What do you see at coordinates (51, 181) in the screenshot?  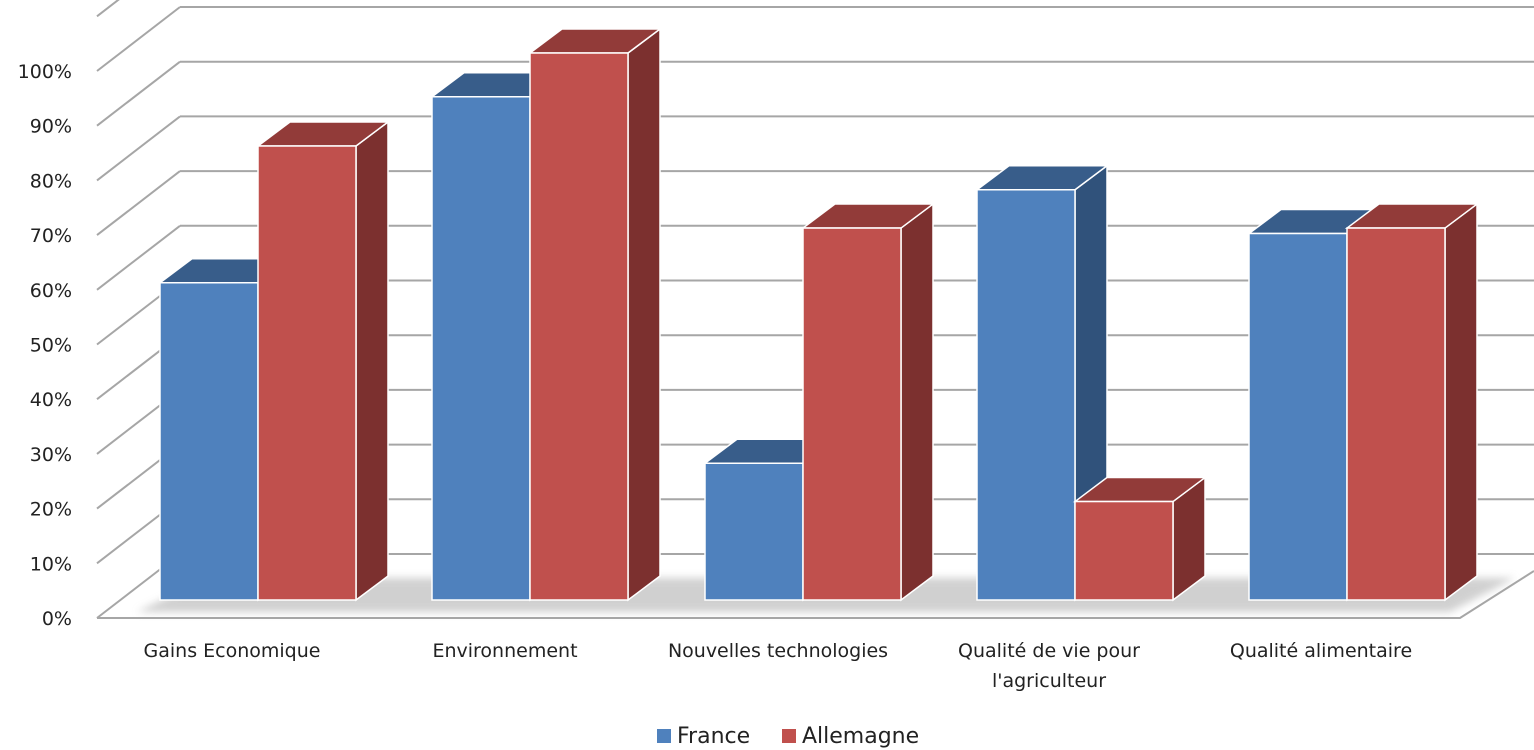 I see `y-tick-label: 80%` at bounding box center [51, 181].